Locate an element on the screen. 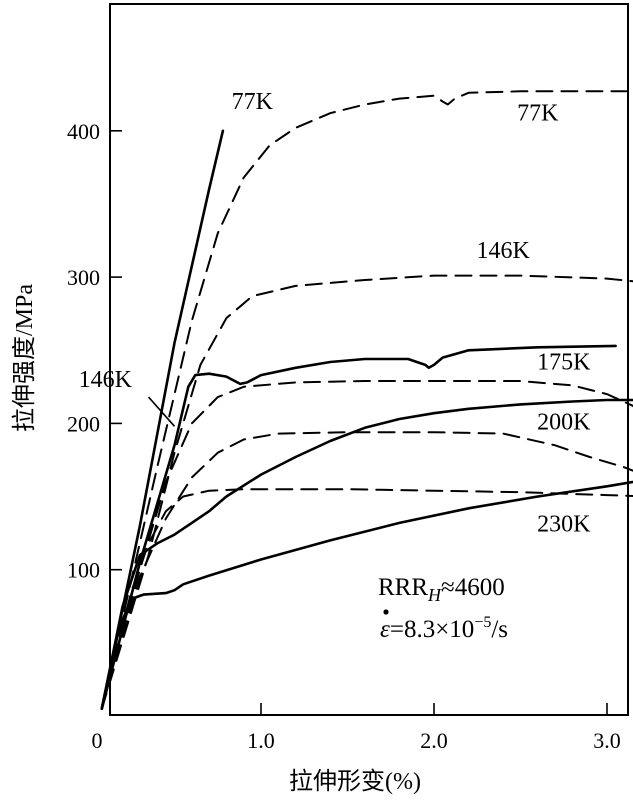 The width and height of the screenshot is (633, 800). x-tick-label: 2.0 is located at coordinates (434, 740).